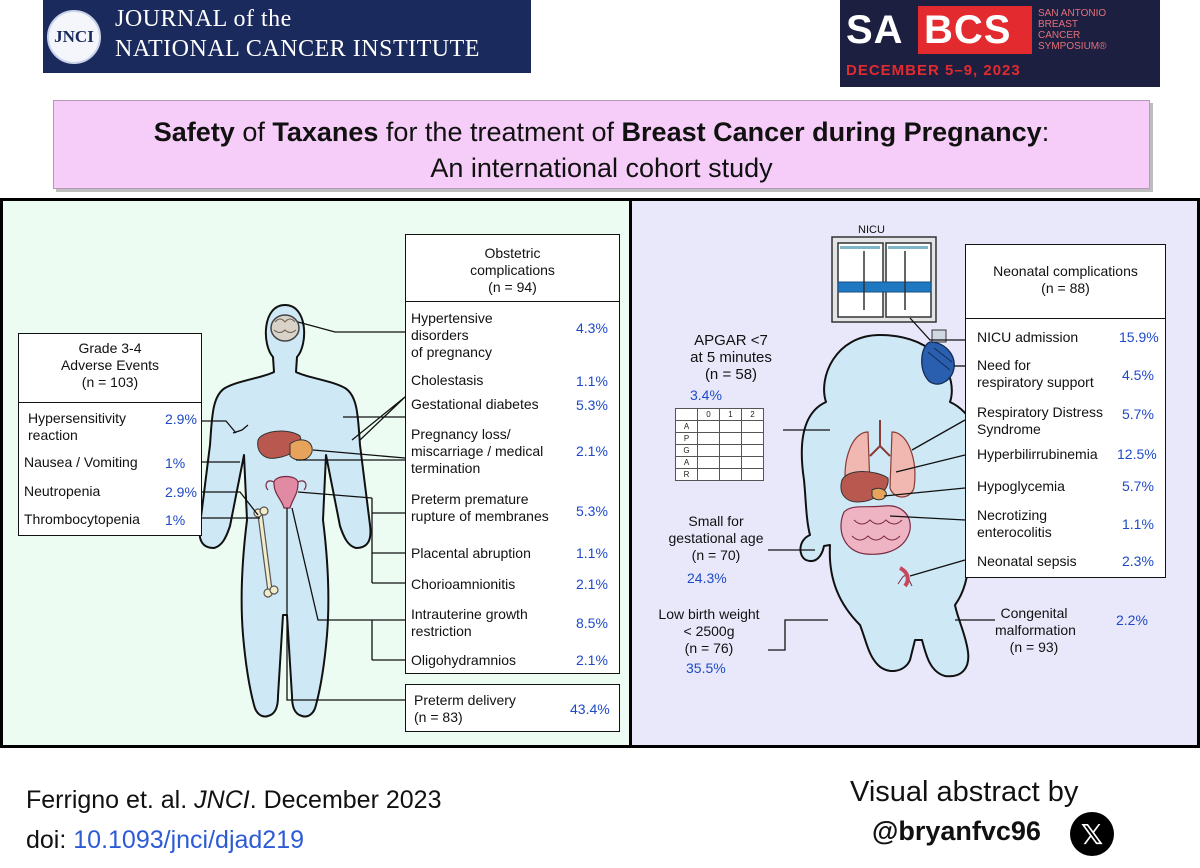 The image size is (1200, 868). Describe the element at coordinates (50, 840) in the screenshot. I see `doi-prefix: doi:` at that location.